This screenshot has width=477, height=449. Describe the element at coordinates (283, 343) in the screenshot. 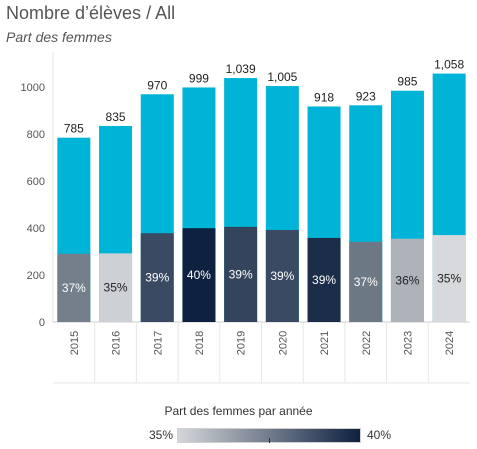

I see `x-tick-label: 2020` at that location.